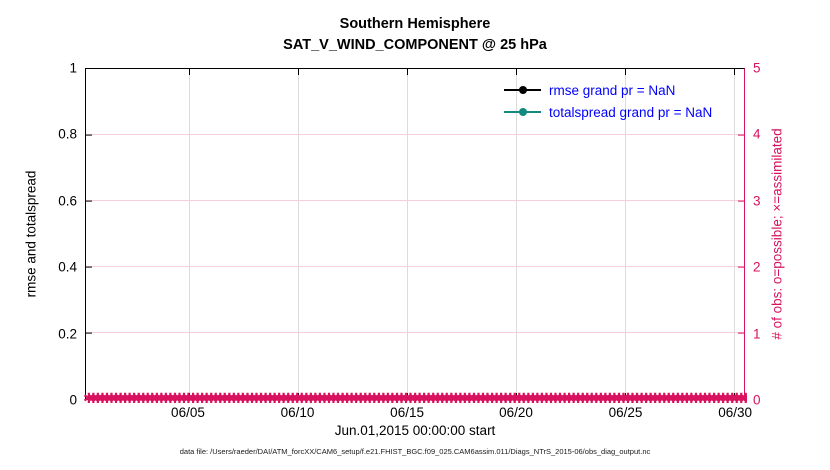 The height and width of the screenshot is (470, 830). Describe the element at coordinates (735, 412) in the screenshot. I see `x-tick-label: 06/30` at that location.